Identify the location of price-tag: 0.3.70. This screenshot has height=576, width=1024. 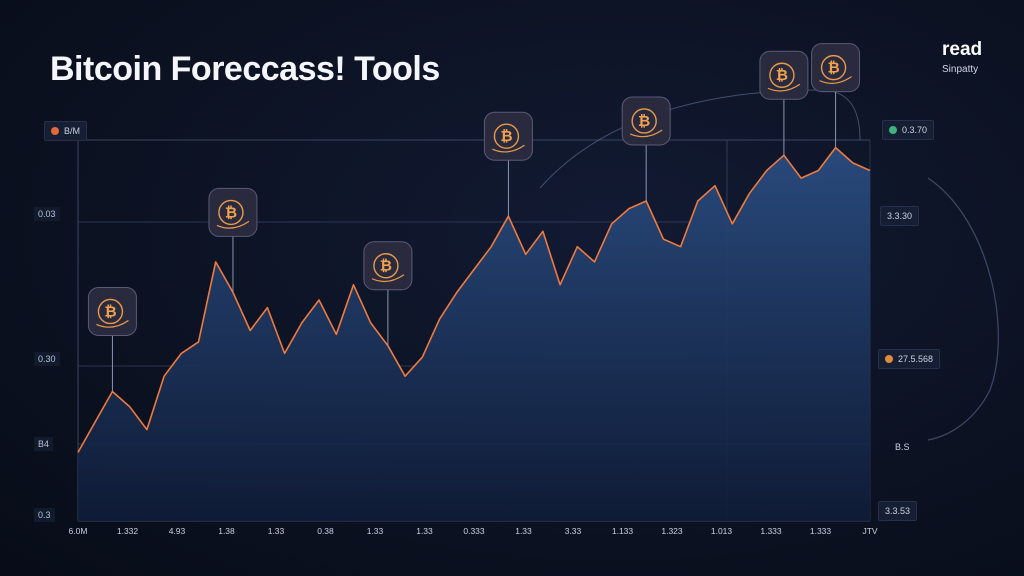
(908, 130).